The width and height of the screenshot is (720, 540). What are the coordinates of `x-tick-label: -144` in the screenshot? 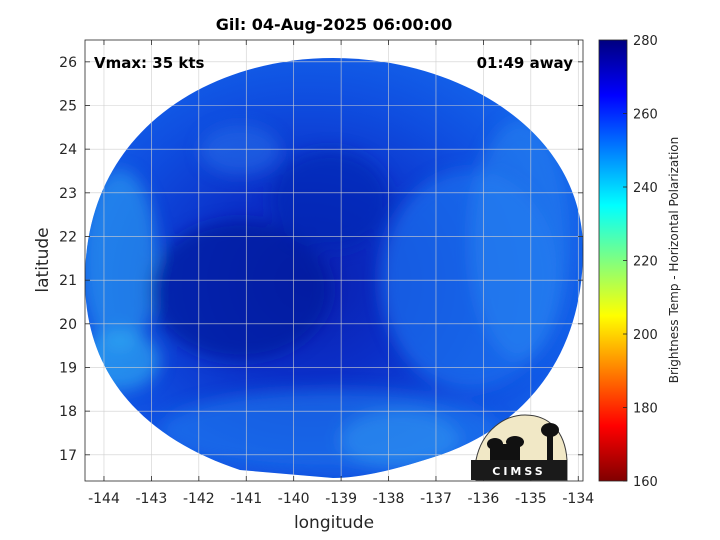 It's located at (104, 499).